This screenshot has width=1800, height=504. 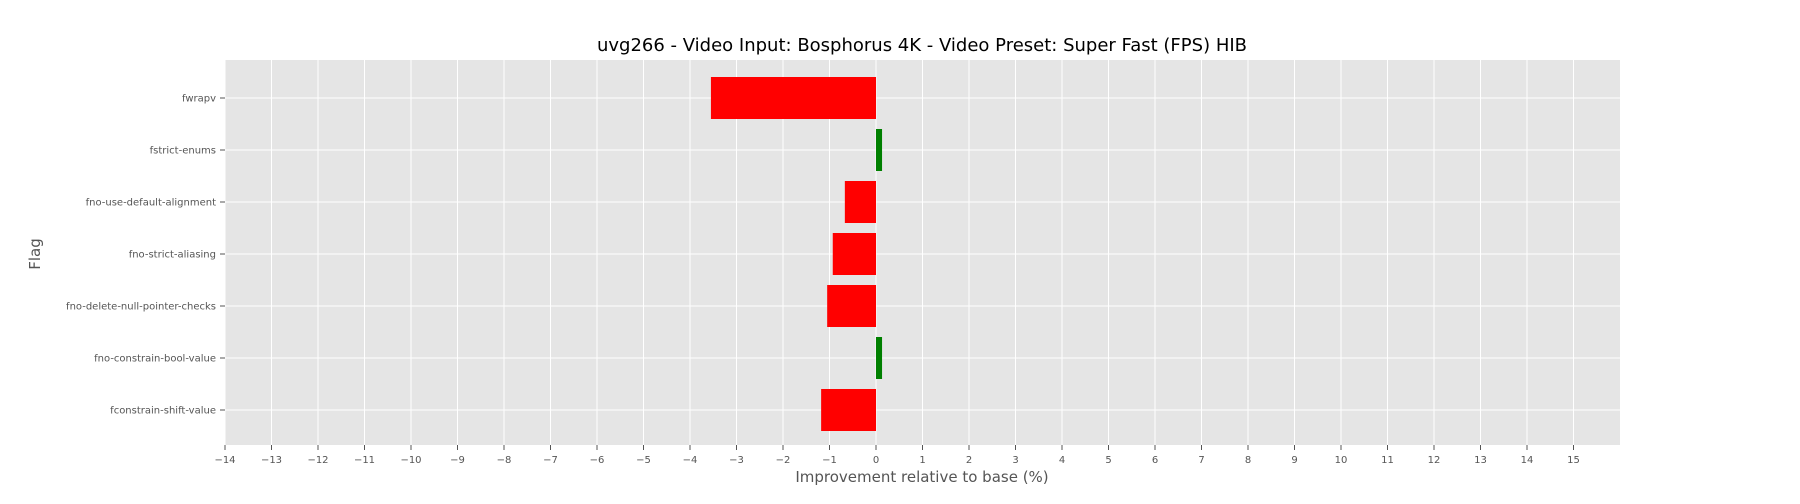 What do you see at coordinates (410, 460) in the screenshot?
I see `x-tick-label: −10` at bounding box center [410, 460].